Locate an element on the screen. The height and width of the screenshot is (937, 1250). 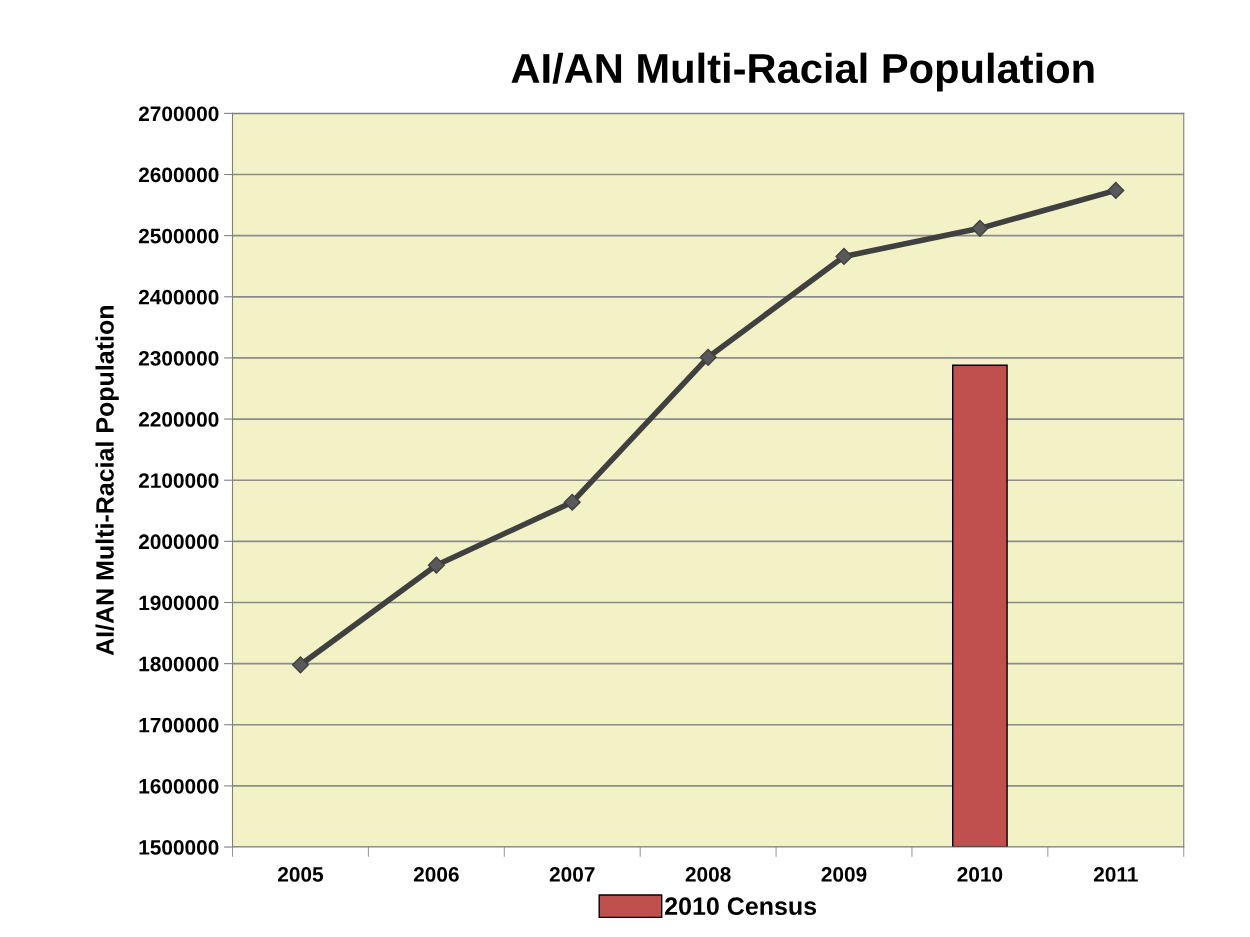
x-tick-label: 2005 is located at coordinates (301, 874).